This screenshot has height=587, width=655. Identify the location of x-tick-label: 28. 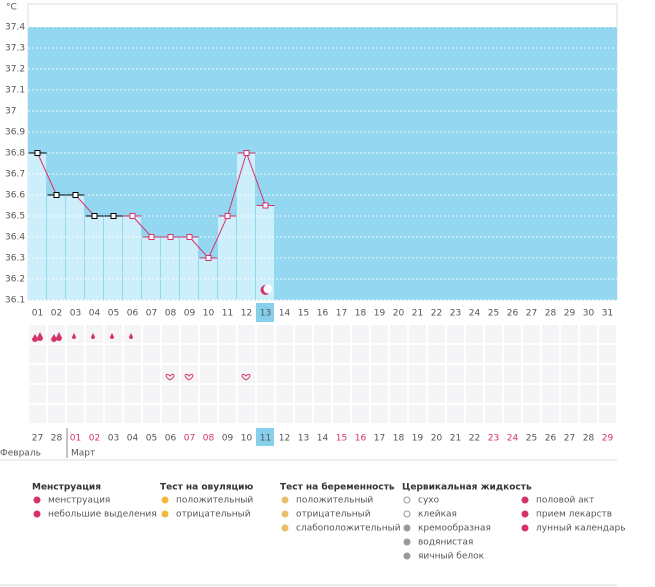
(551, 314).